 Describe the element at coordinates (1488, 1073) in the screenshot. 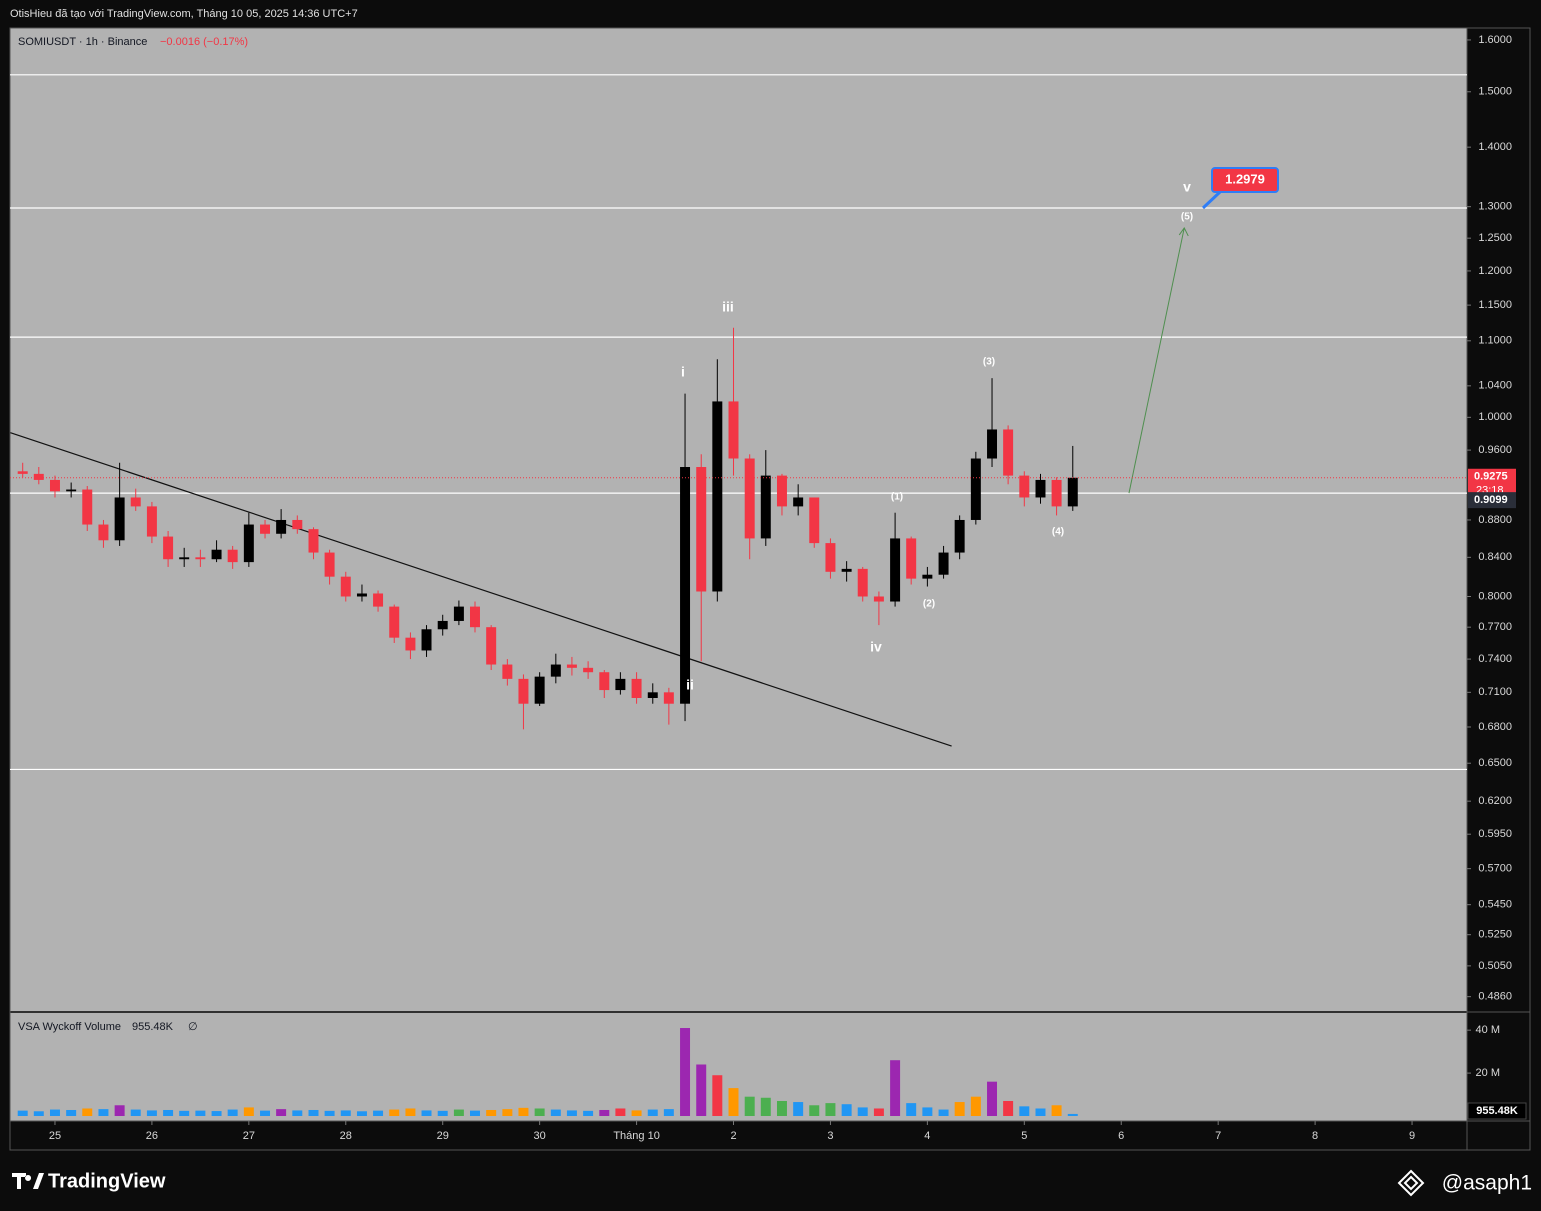

I see `volume-tick-label: 20 M` at that location.